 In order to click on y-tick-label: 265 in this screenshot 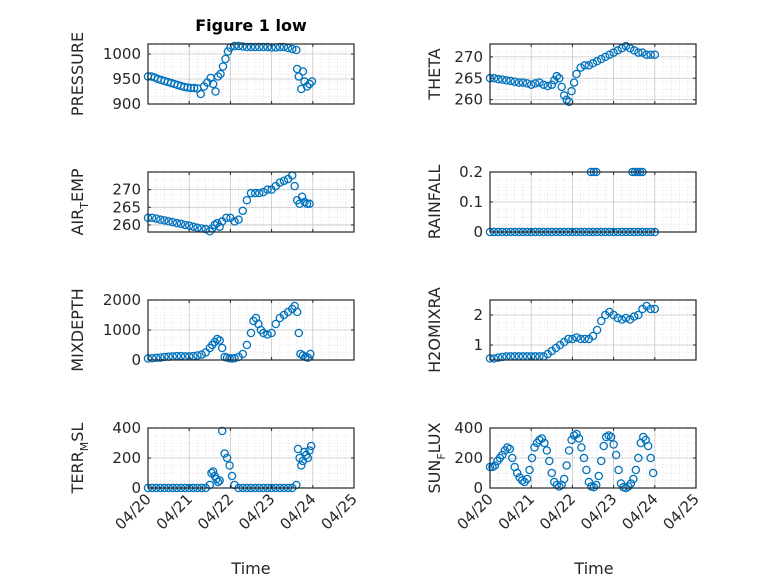, I will do `click(126, 207)`.